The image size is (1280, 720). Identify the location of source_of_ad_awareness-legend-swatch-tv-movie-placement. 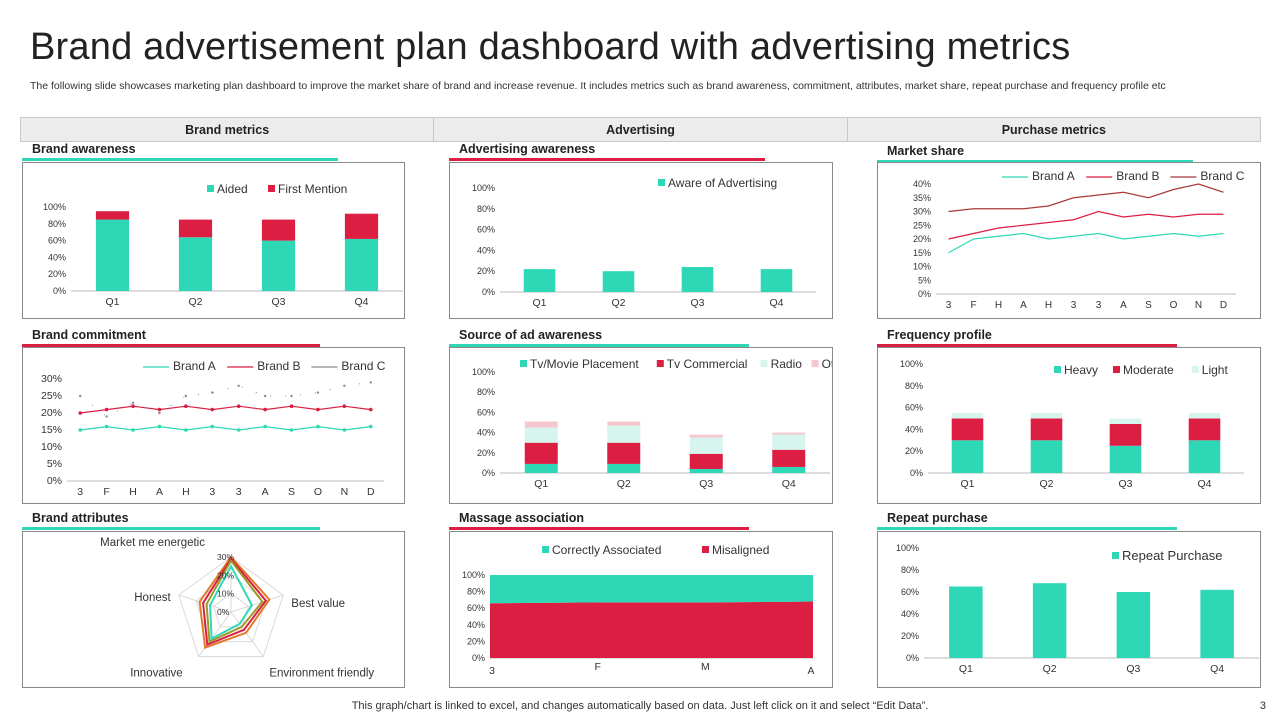
(523, 363).